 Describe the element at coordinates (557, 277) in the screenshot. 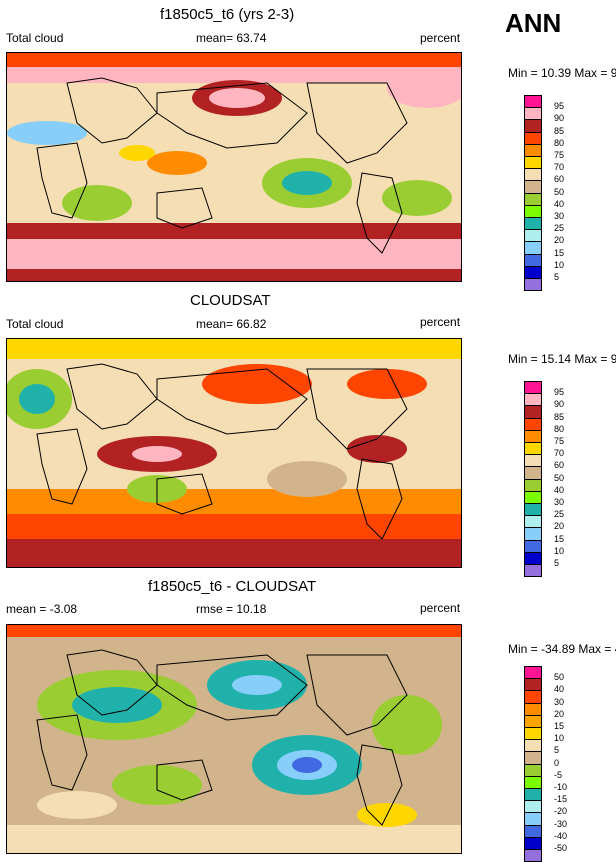

I see `colorbar-tick-label: 5` at that location.